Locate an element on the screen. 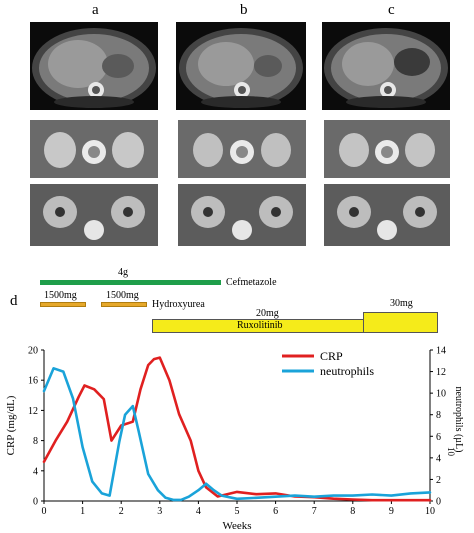  x-tick-label: 5 is located at coordinates (237, 511).